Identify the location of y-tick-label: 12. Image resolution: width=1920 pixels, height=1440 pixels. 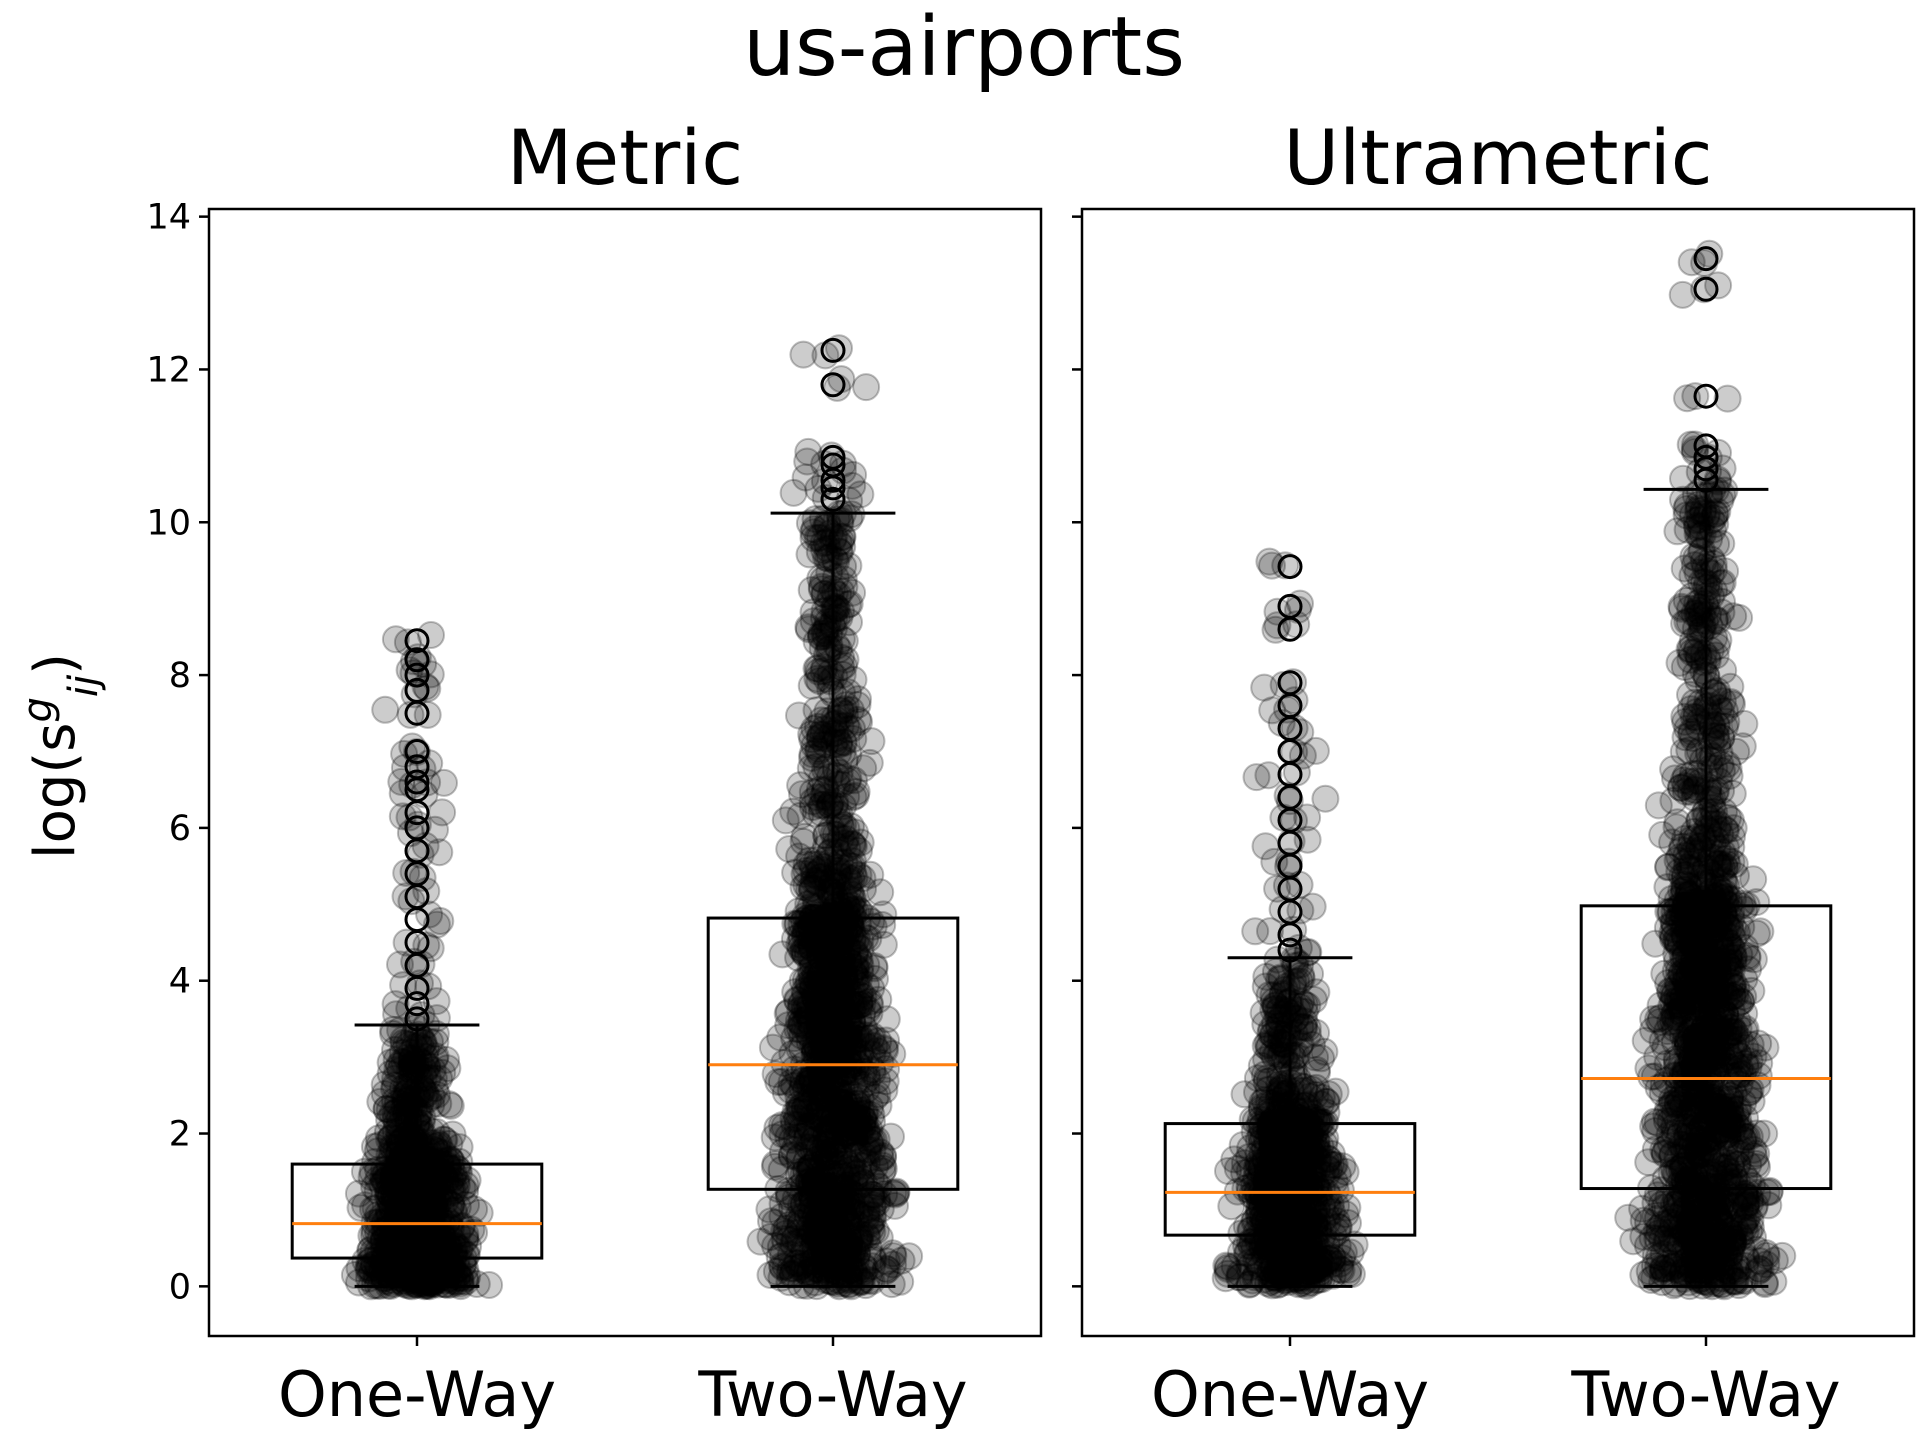
(168, 370).